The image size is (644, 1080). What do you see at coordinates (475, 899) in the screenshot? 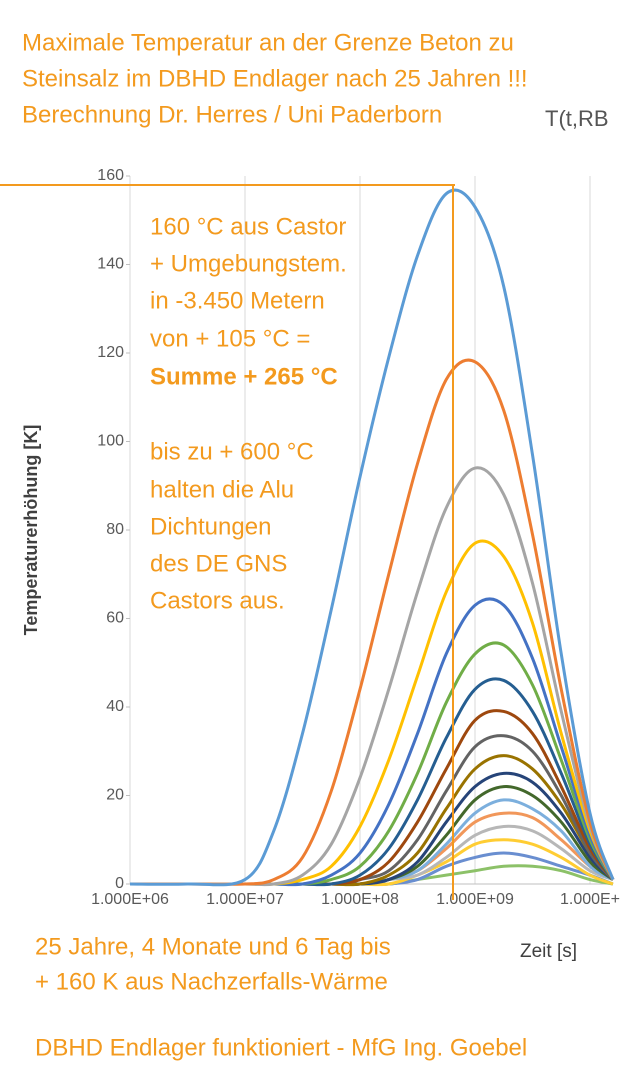
I see `x-tick-label: 1.000E+09` at bounding box center [475, 899].